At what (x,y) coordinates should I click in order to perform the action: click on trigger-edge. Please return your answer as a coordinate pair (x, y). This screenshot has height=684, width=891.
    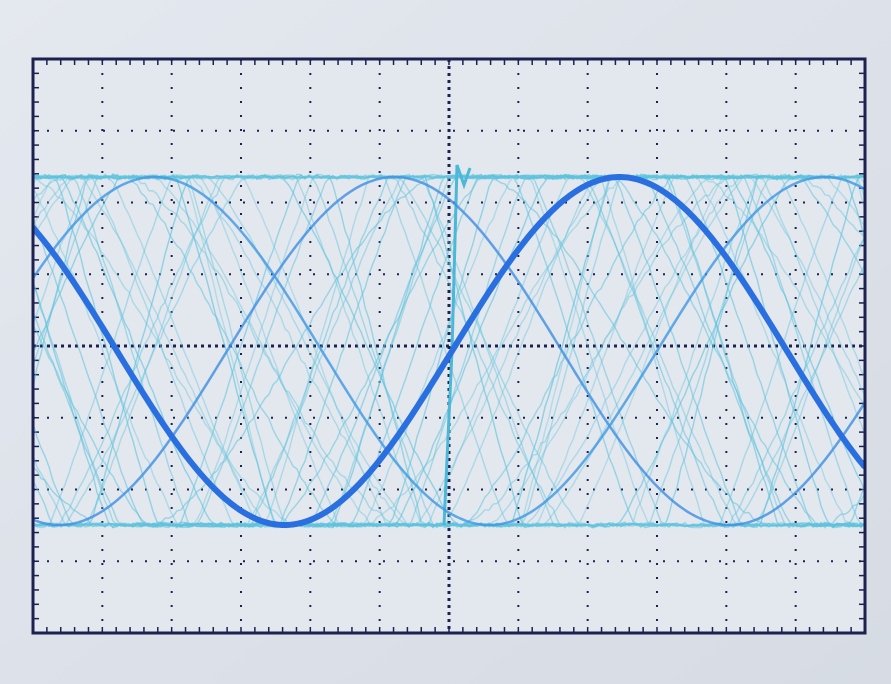
    Looking at the image, I should click on (457, 345).